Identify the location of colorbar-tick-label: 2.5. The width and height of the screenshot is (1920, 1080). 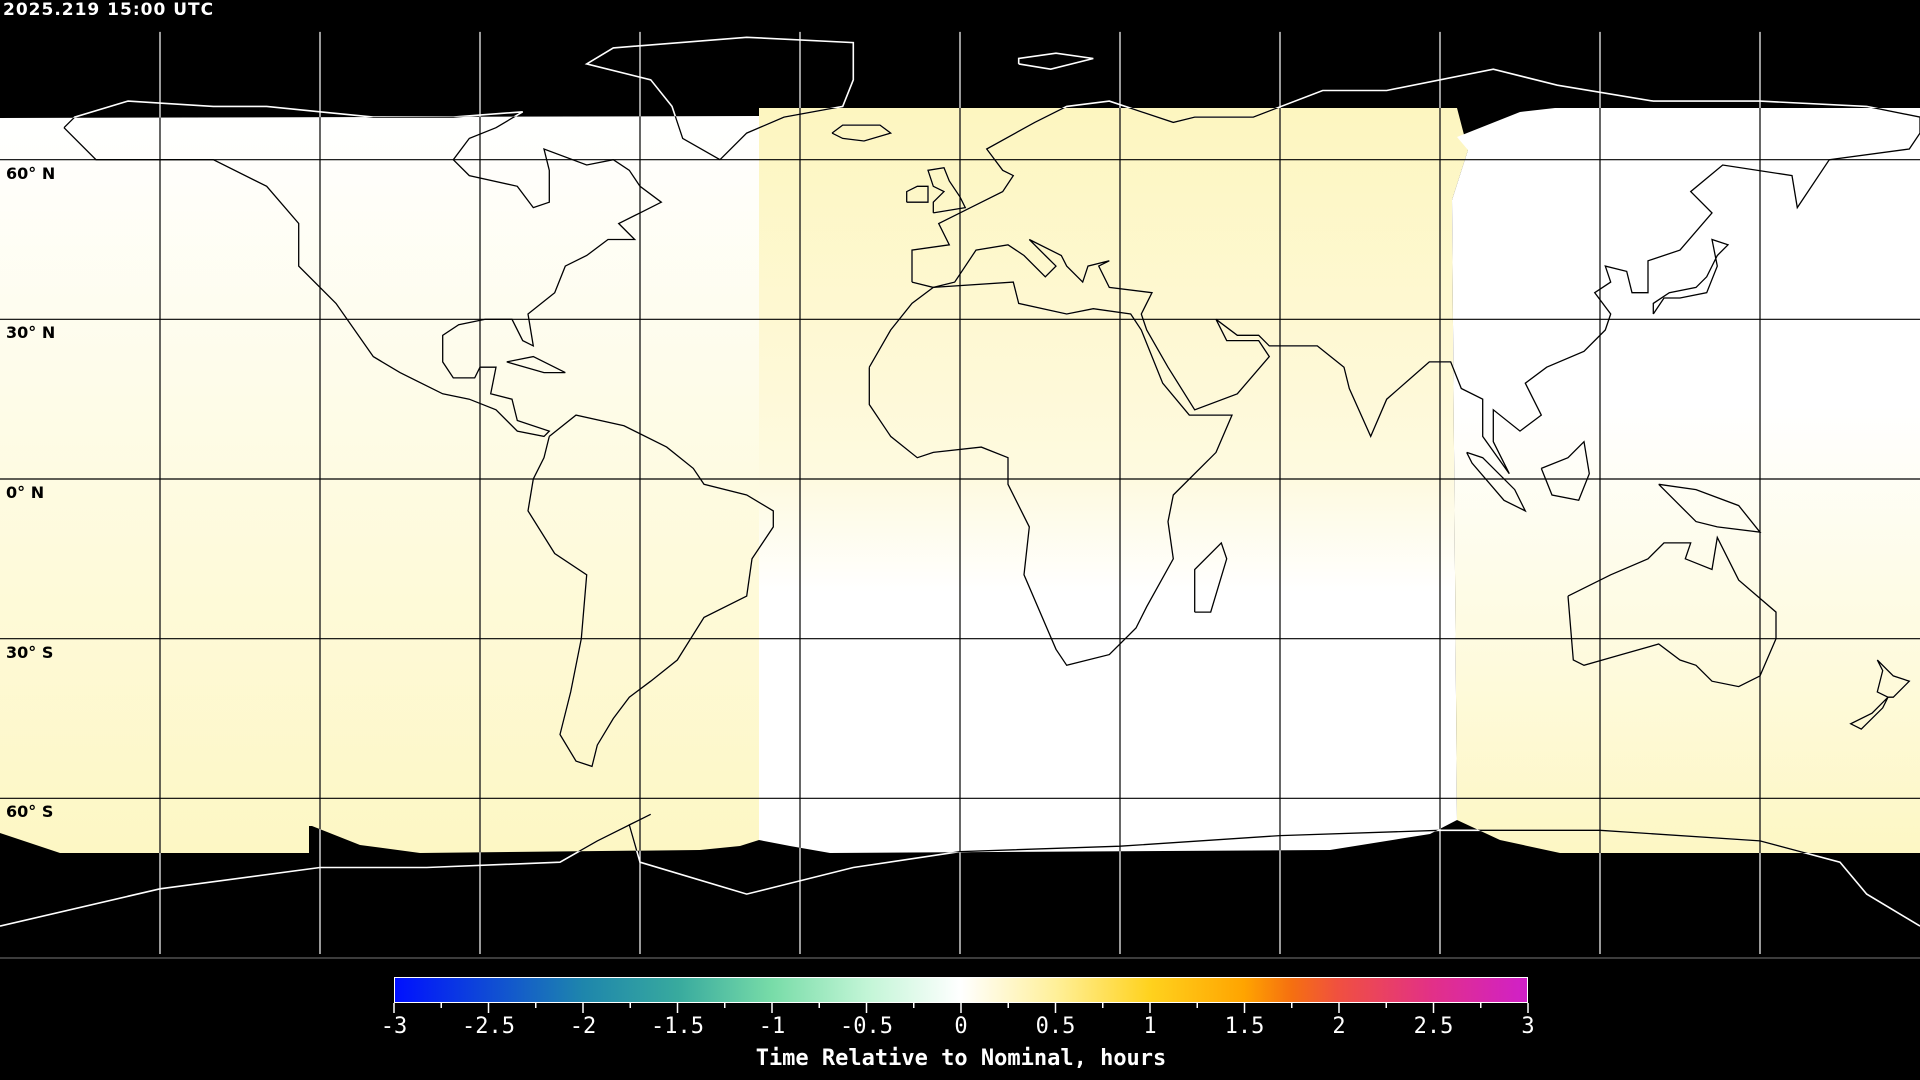
(1433, 1026).